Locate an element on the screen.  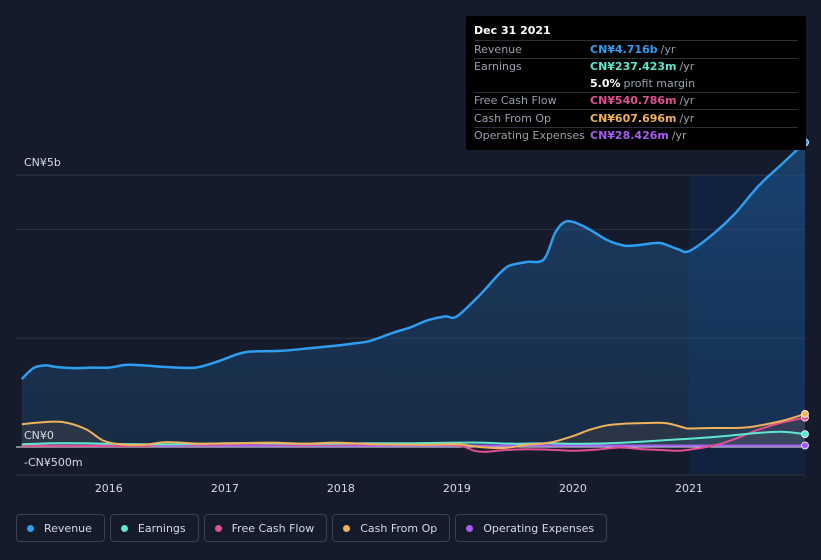
tooltip-value: 5.0% is located at coordinates (605, 83).